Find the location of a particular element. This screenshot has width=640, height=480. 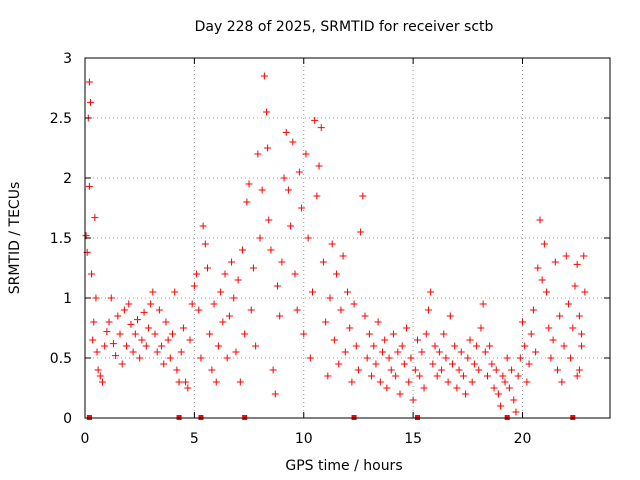

y-tick-label: 0 is located at coordinates (67, 419).